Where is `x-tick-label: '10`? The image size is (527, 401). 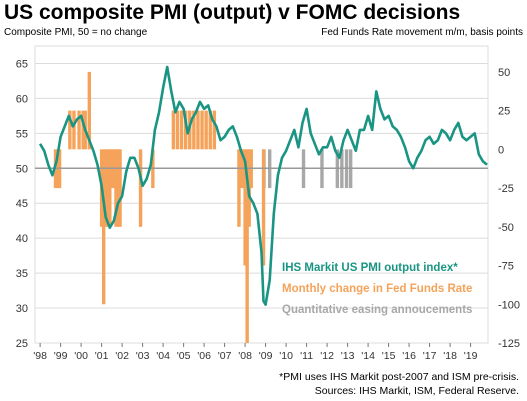
x-tick-label: '10 is located at coordinates (286, 356).